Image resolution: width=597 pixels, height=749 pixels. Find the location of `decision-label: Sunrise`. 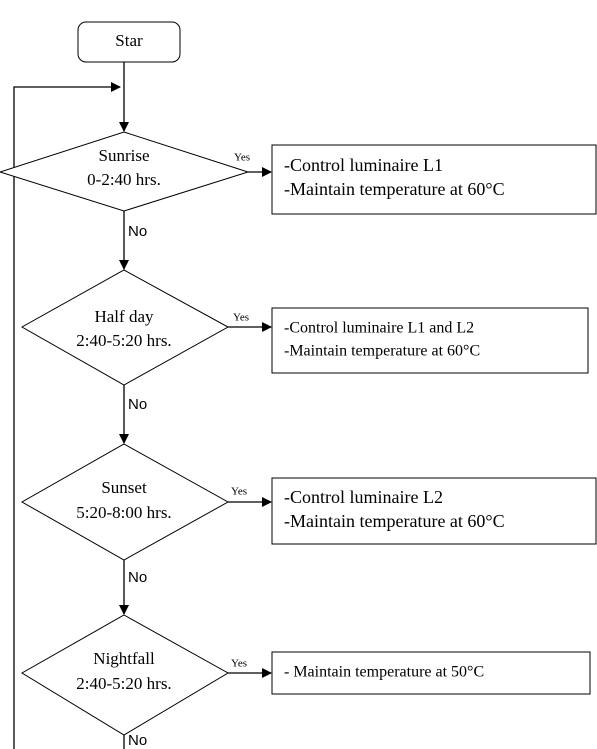

decision-label: Sunrise is located at coordinates (124, 155).